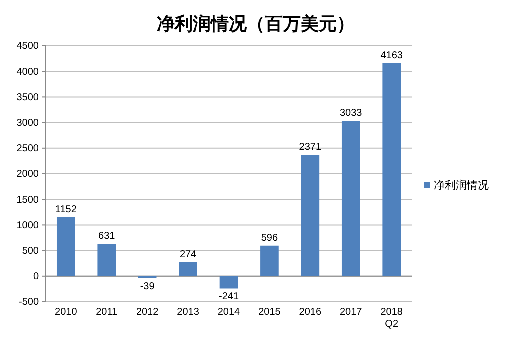 The image size is (512, 348). What do you see at coordinates (269, 238) in the screenshot?
I see `data-label: 596` at bounding box center [269, 238].